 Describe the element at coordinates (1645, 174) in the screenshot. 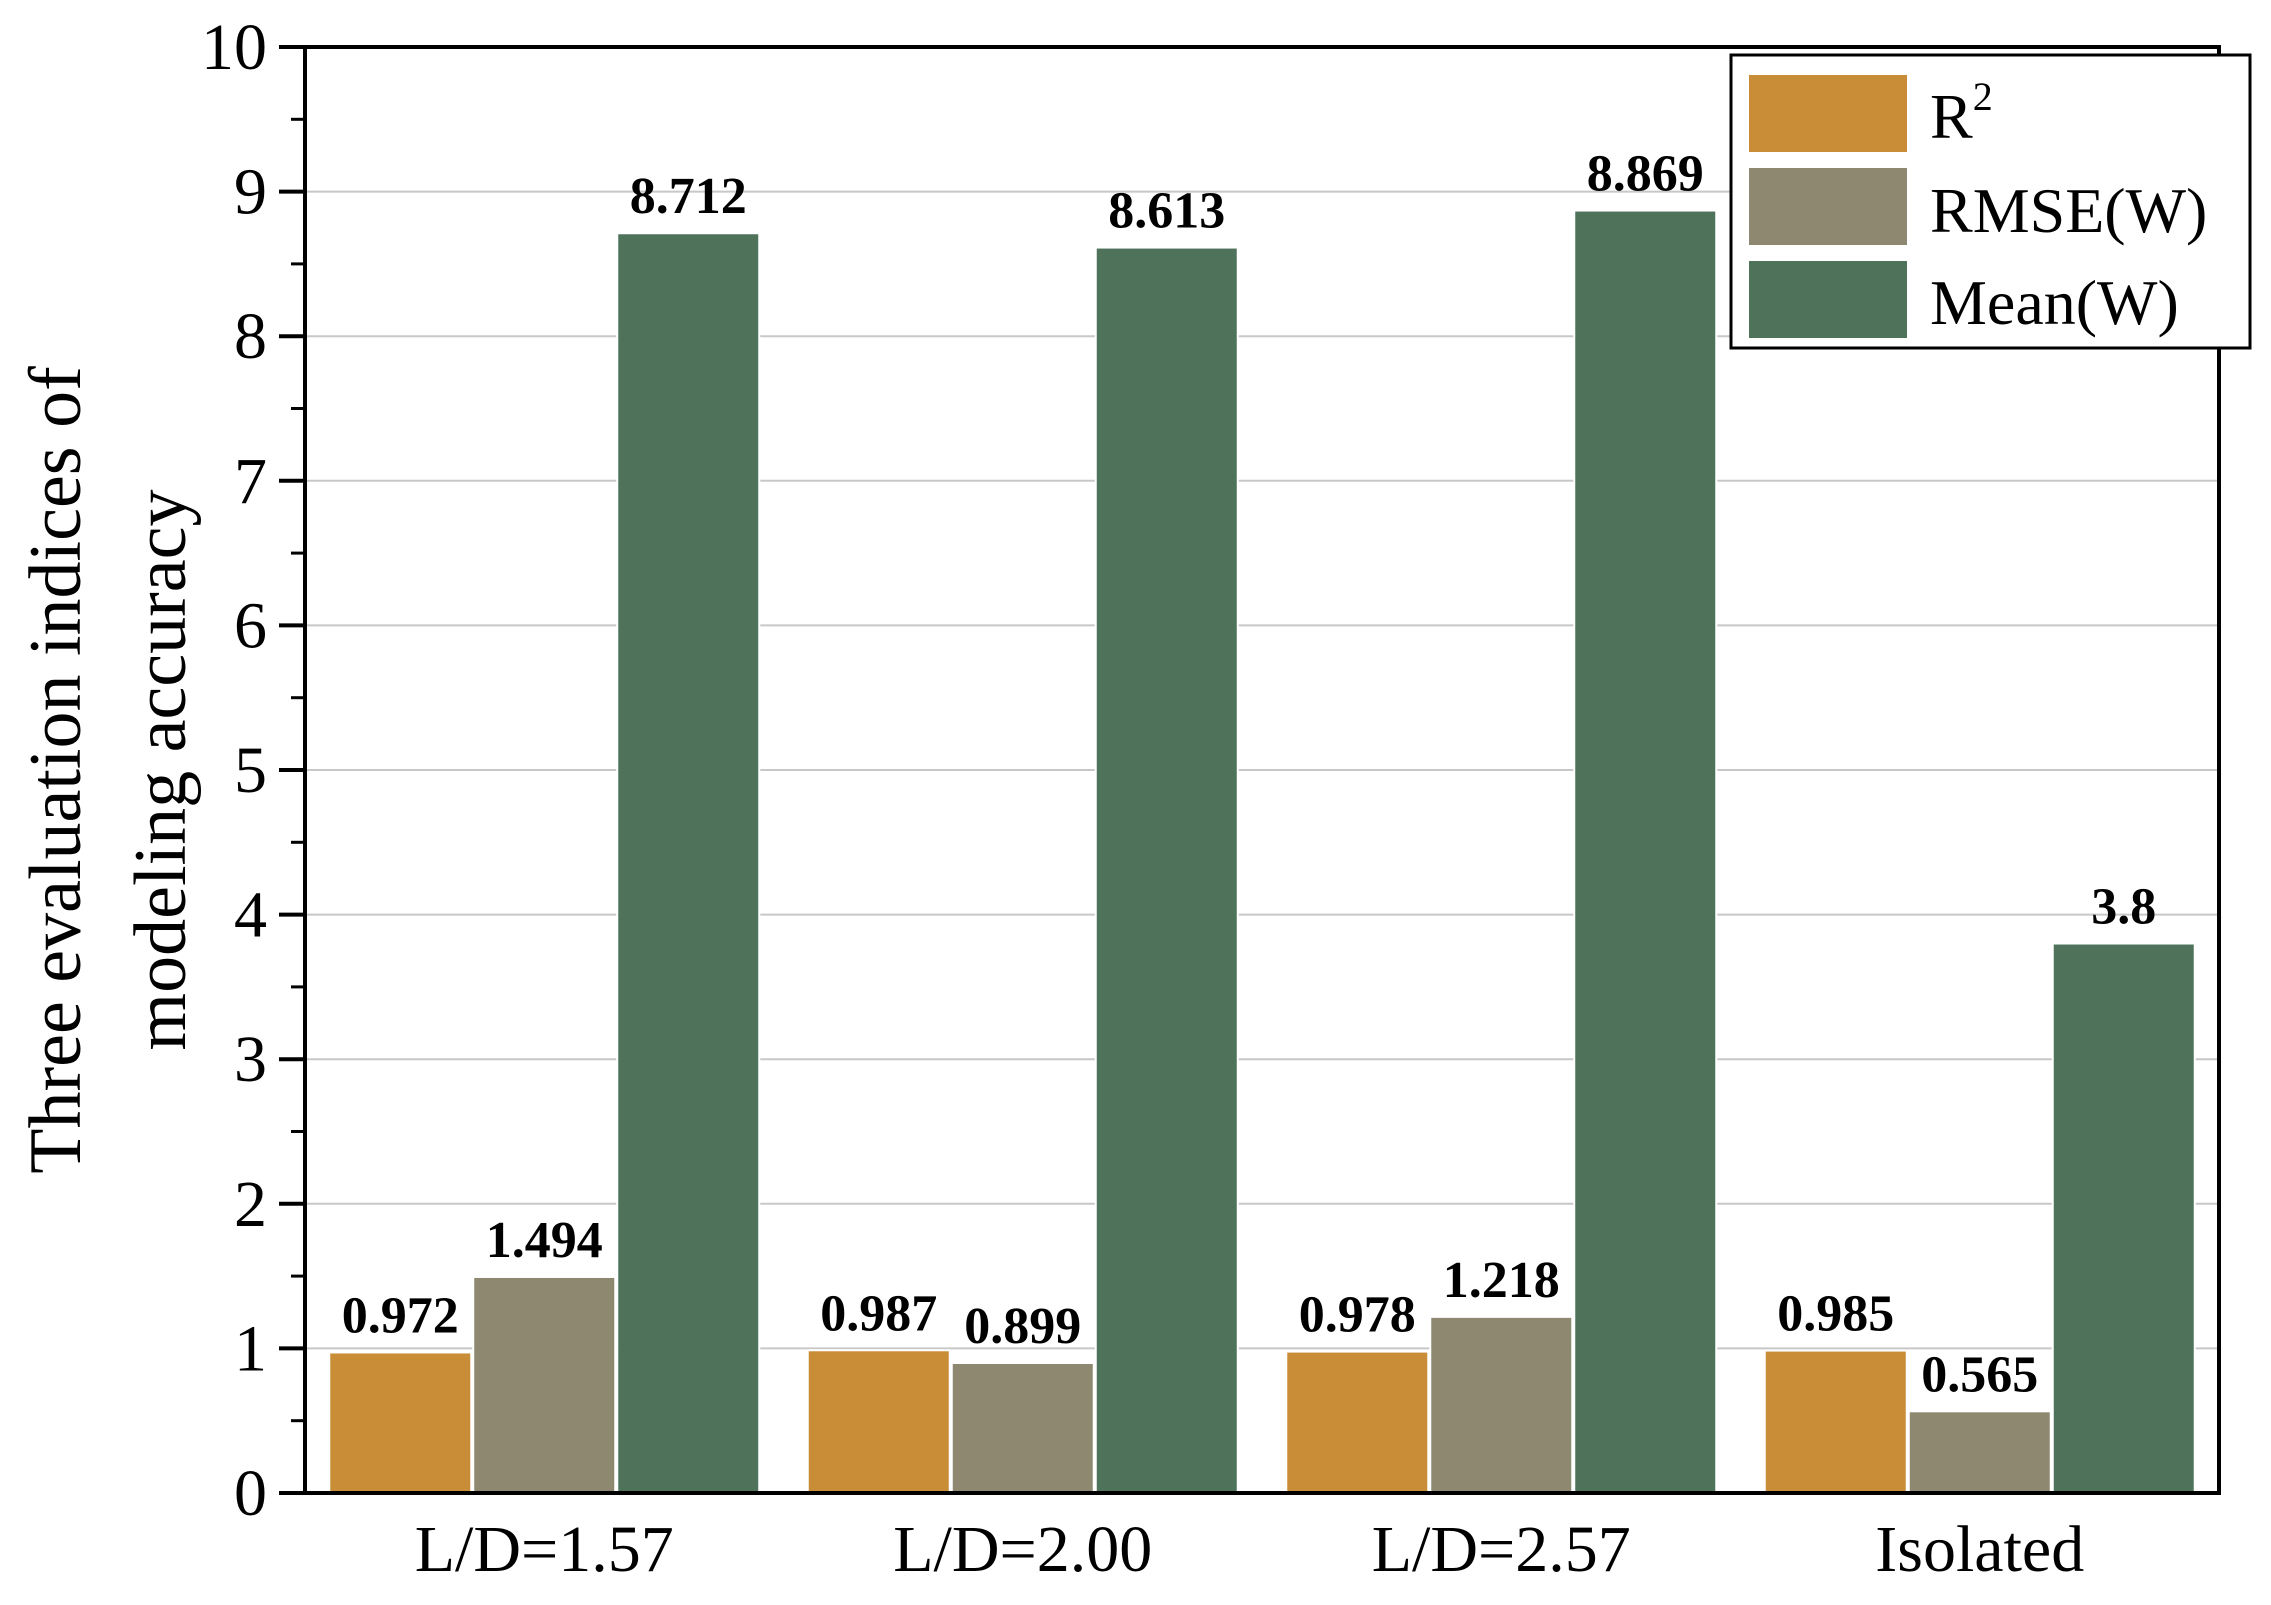

I see `data-label: 8.869` at that location.